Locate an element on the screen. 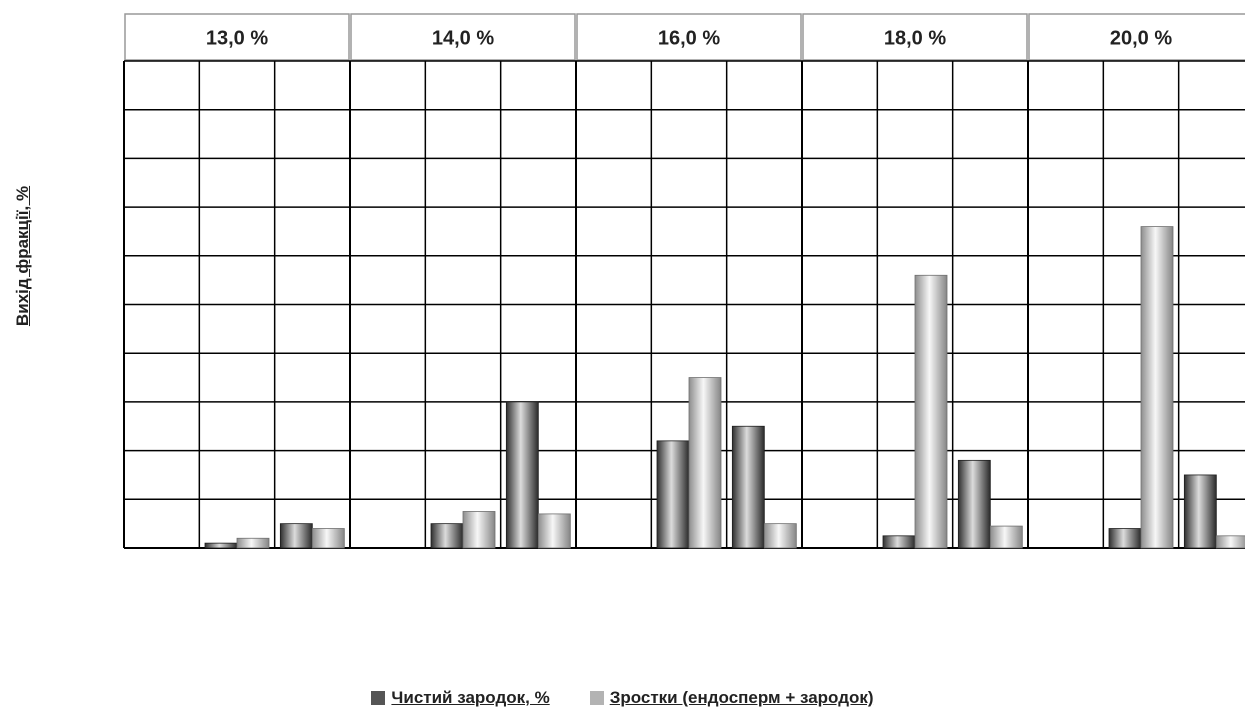 This screenshot has height=716, width=1245. legend-swatch-intergrowths is located at coordinates (596, 698).